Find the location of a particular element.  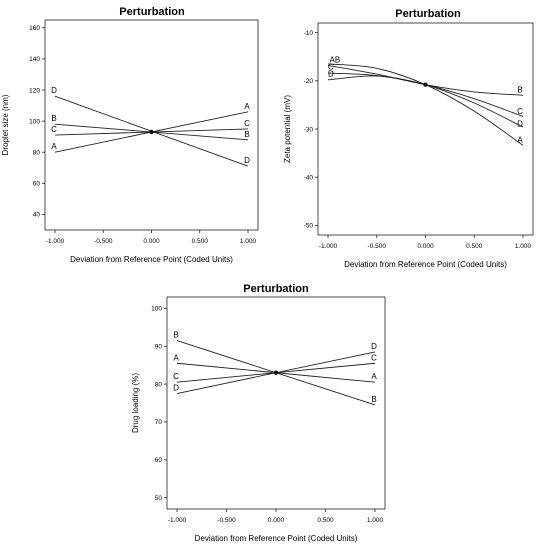

y-tick-label: 90 is located at coordinates (159, 347).